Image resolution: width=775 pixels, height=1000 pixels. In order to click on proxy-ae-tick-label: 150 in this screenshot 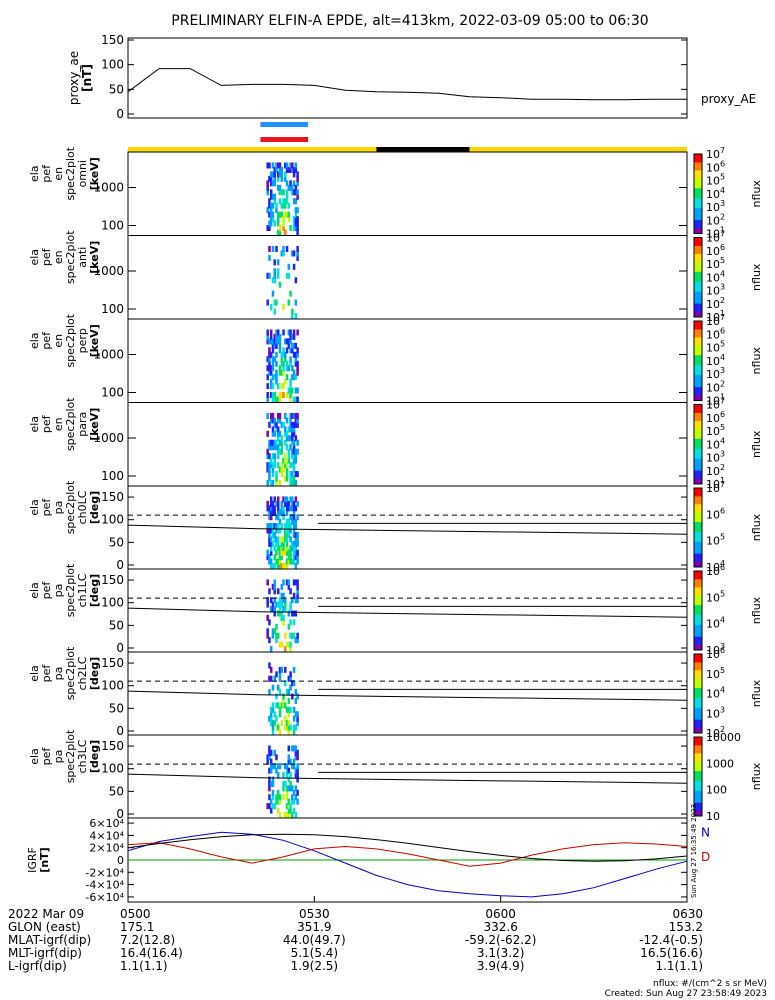, I will do `click(112, 40)`.